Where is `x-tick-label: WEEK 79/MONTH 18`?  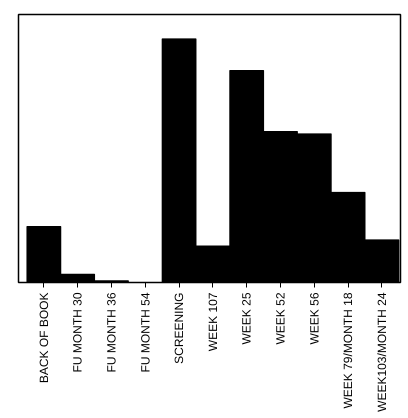 x-tick-label: WEEK 79/MONTH 18 is located at coordinates (348, 350).